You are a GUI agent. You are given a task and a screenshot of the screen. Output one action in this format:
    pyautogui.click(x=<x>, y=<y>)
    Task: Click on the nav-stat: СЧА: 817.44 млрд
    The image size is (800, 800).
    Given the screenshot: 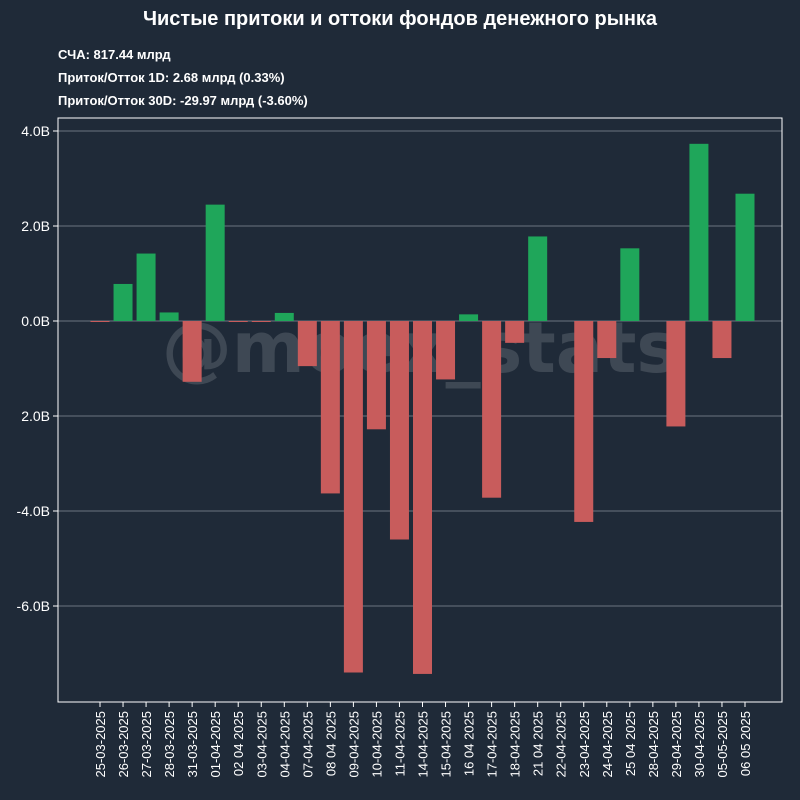 What is the action you would take?
    pyautogui.click(x=114, y=54)
    